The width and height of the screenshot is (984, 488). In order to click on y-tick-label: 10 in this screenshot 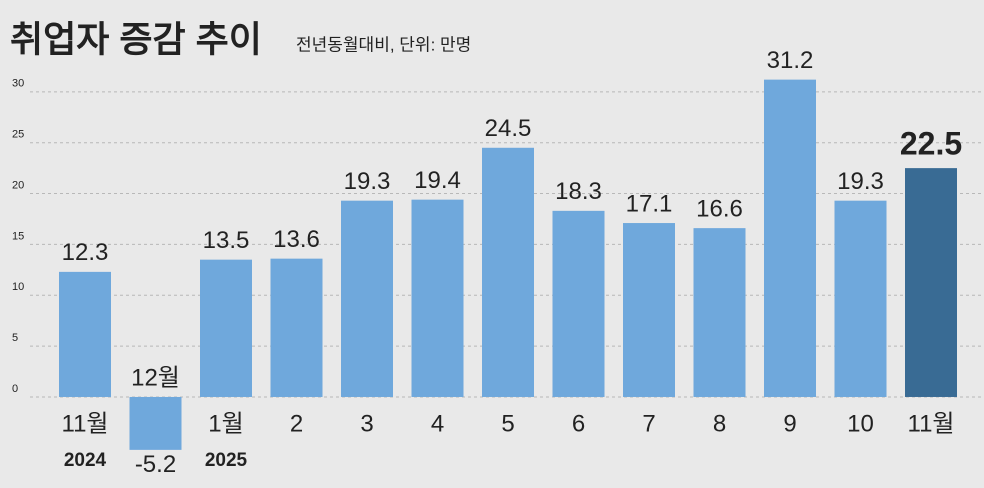, I will do `click(18, 287)`.